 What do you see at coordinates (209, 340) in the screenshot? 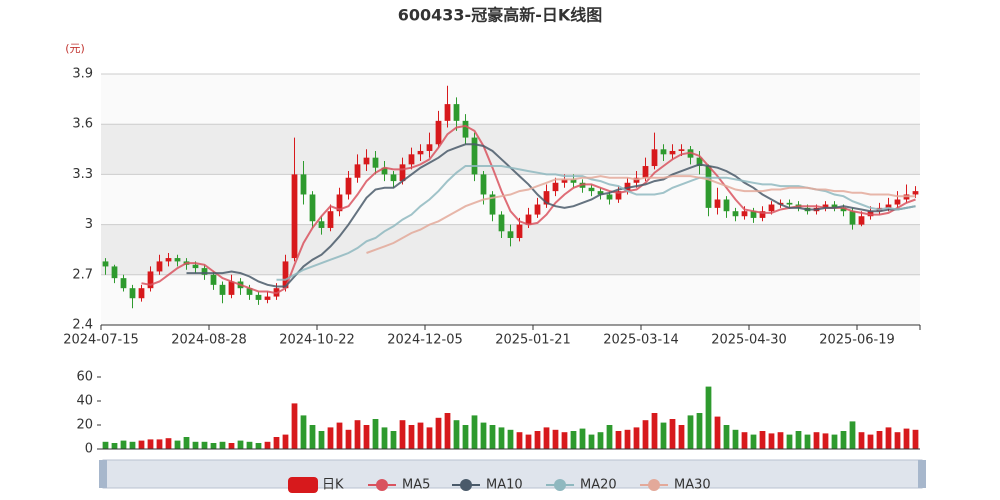
I see `x-tick-label: 2024-08-28` at bounding box center [209, 340].